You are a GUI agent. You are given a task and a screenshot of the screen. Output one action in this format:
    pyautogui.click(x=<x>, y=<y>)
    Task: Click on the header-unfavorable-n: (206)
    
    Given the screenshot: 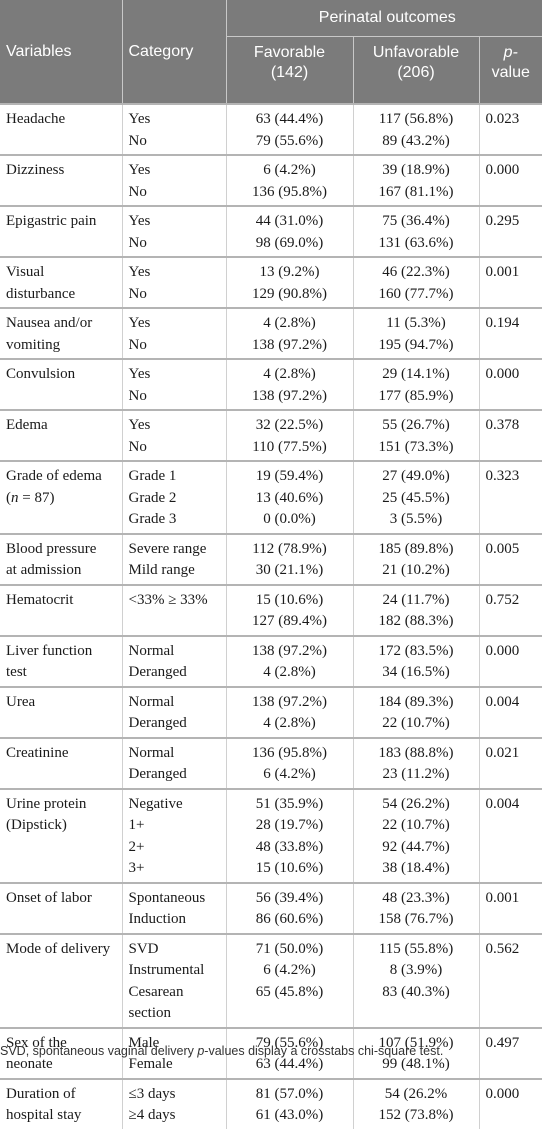 What is the action you would take?
    pyautogui.click(x=416, y=73)
    